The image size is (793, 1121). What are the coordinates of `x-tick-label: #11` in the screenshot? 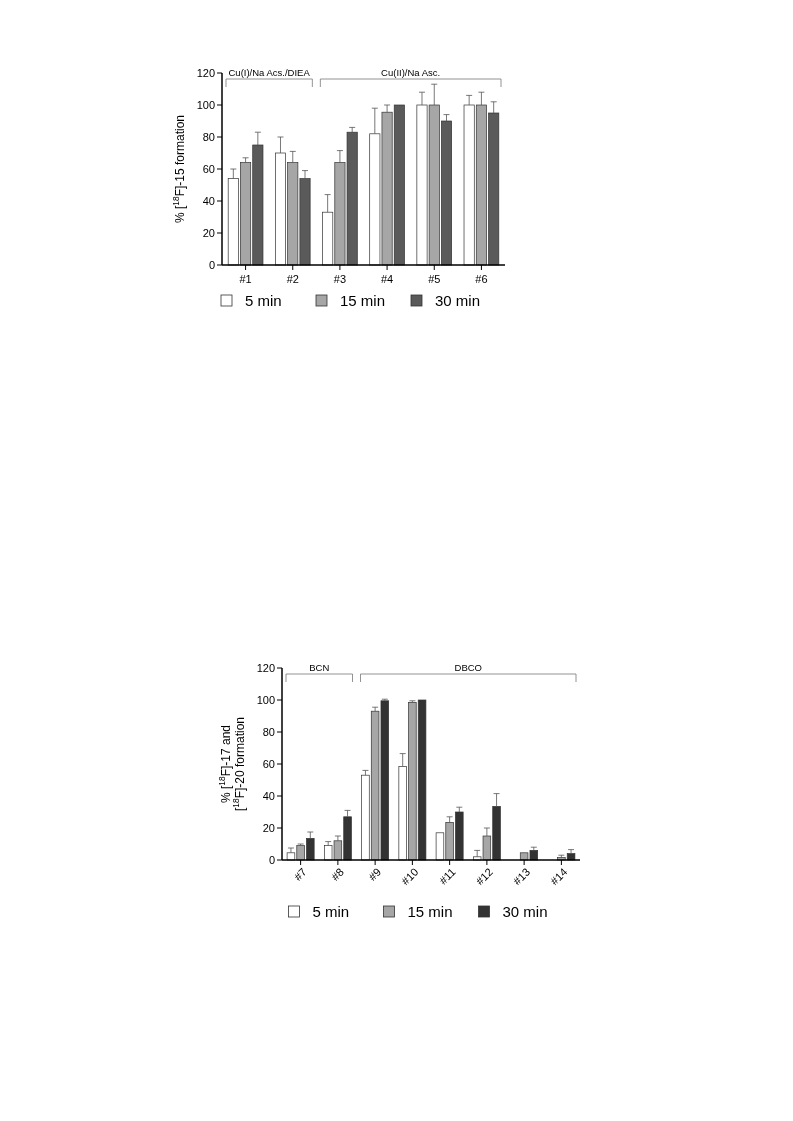 It's located at (447, 876).